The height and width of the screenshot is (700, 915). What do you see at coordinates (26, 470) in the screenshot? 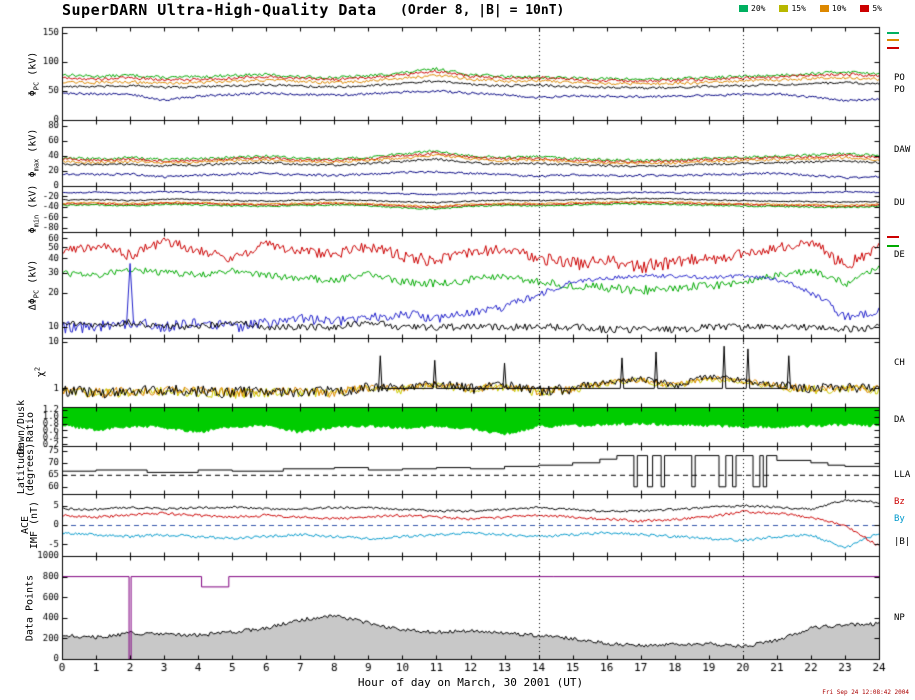
I see `y-axis-title-latitude: Latitude (degrees)` at bounding box center [26, 470].